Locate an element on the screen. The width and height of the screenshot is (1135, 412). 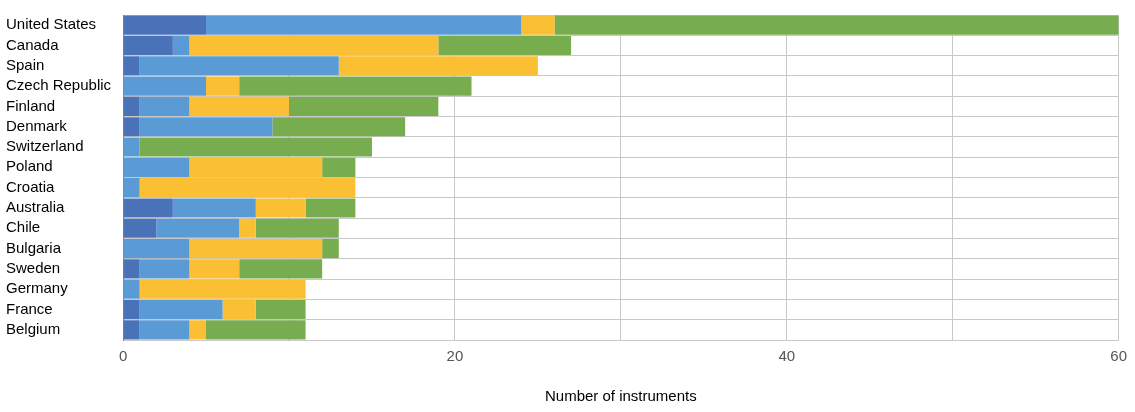
y-tick-label: Croatia is located at coordinates (31, 186).